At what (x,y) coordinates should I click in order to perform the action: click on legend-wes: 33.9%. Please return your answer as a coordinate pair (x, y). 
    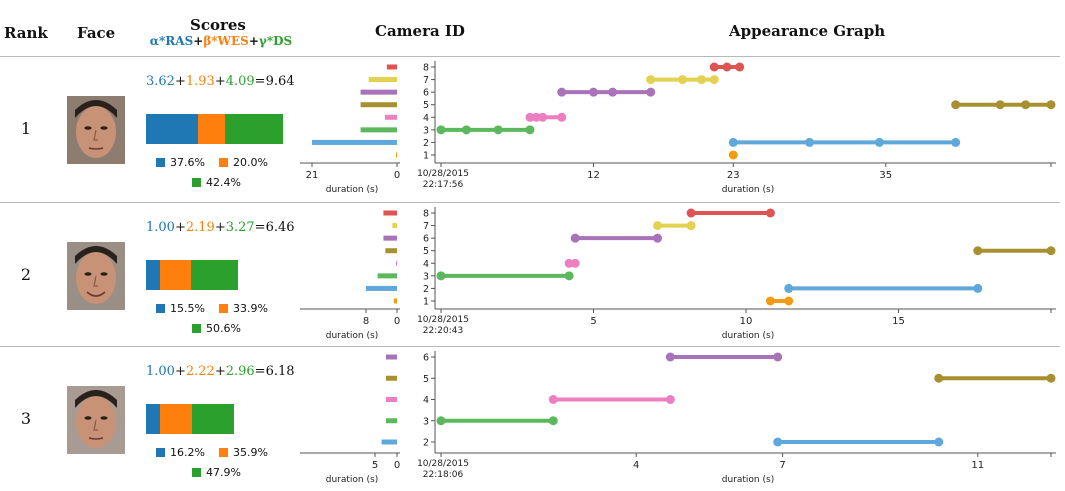
    Looking at the image, I should click on (243, 308).